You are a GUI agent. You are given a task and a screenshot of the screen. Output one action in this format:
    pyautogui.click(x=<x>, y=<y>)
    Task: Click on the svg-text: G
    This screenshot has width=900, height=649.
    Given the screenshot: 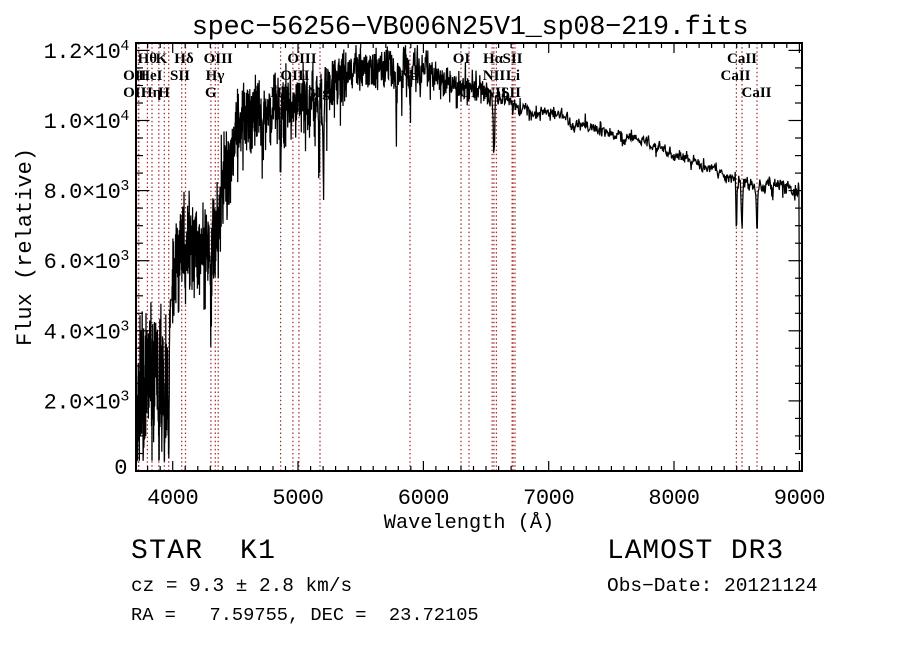 What is the action you would take?
    pyautogui.click(x=211, y=93)
    